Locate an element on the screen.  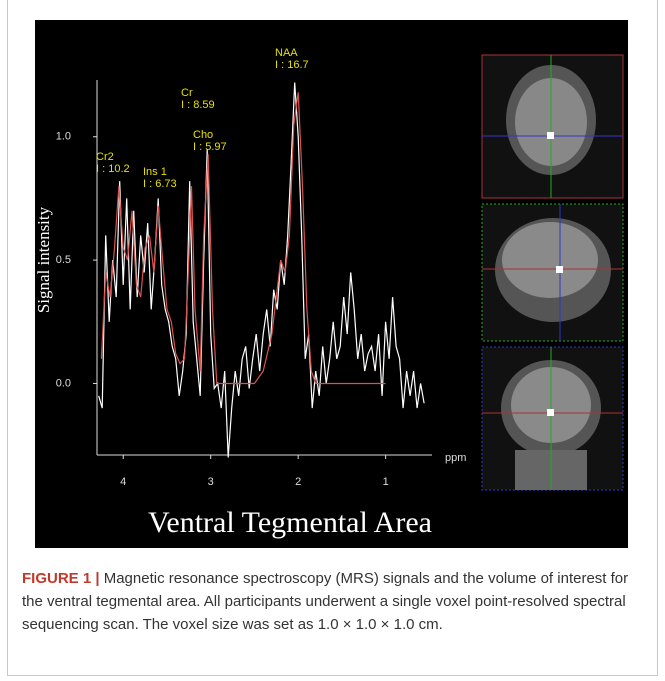
peak-label: Cho is located at coordinates (203, 135).